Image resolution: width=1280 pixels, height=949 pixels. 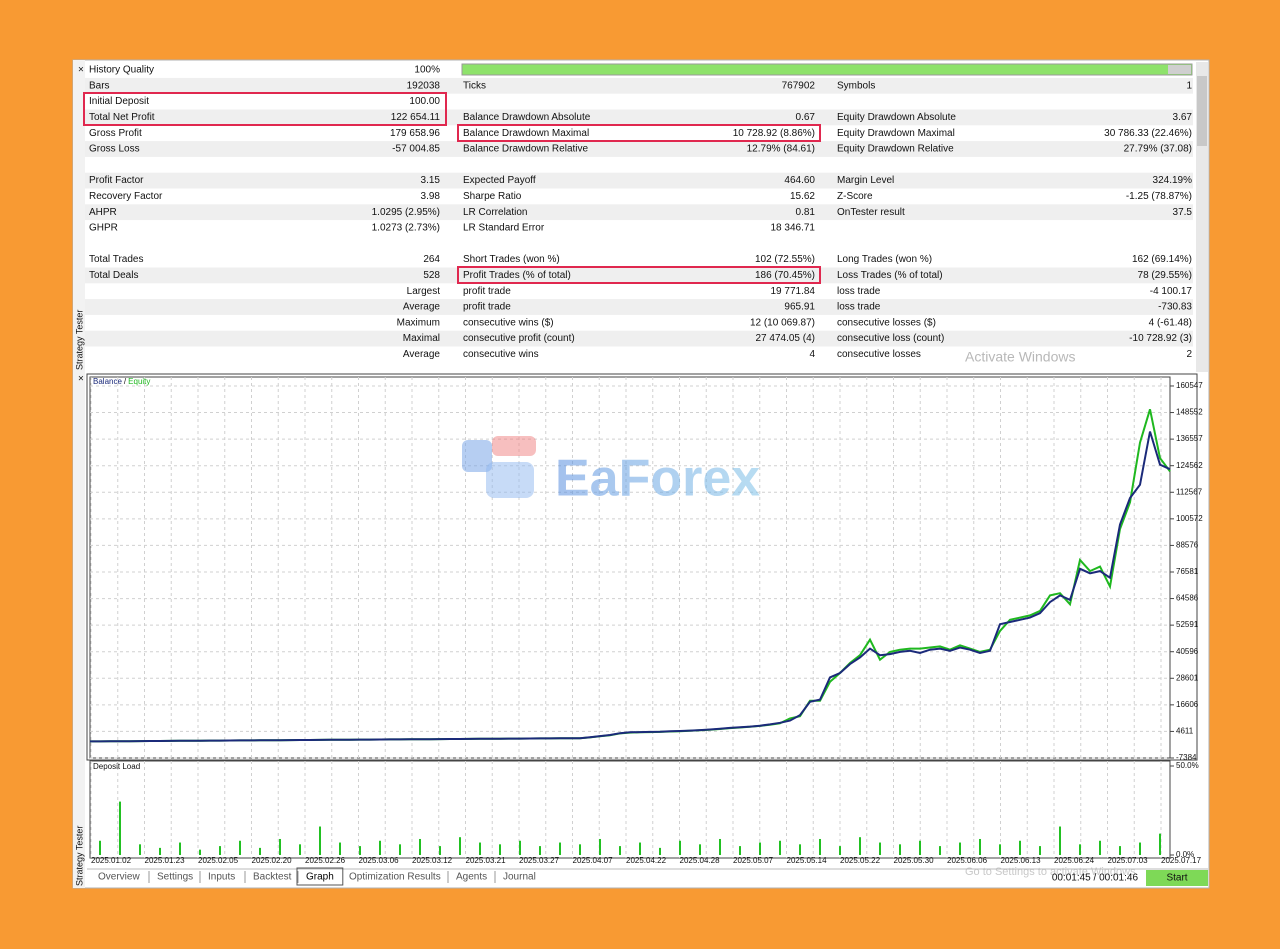 What do you see at coordinates (1189, 438) in the screenshot?
I see `y-tick-label: 136557` at bounding box center [1189, 438].